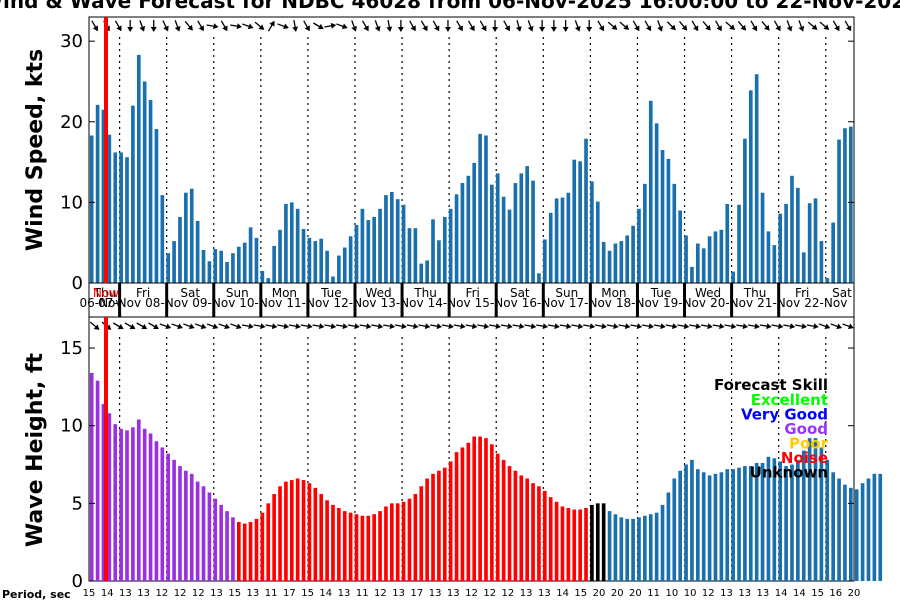 The width and height of the screenshot is (900, 600). Describe the element at coordinates (71, 426) in the screenshot. I see `wave-tick-label: 10` at that location.